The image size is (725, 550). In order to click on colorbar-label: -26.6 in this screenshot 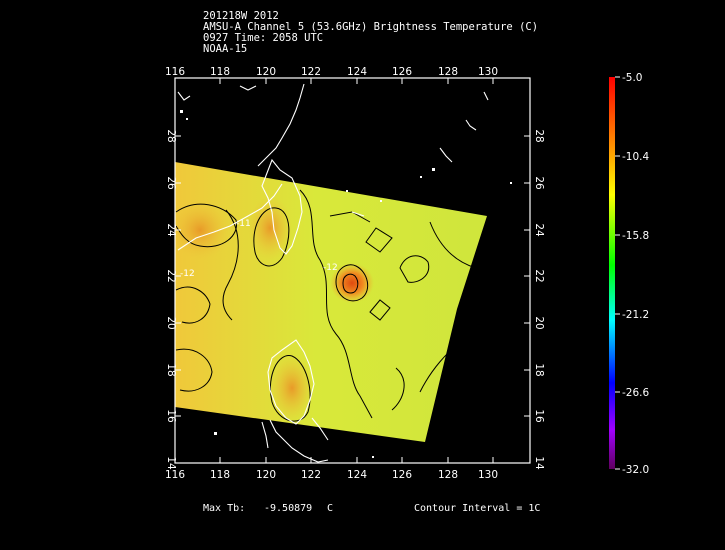, I will do `click(635, 393)`.